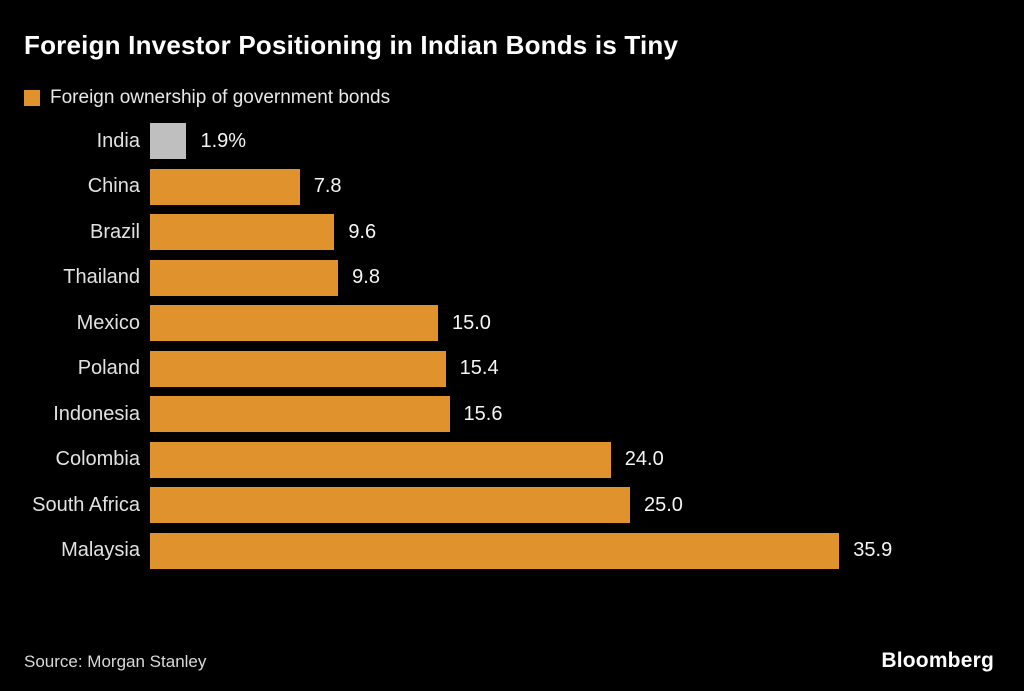 The image size is (1024, 691). Describe the element at coordinates (471, 322) in the screenshot. I see `bar-value: 15.0` at that location.